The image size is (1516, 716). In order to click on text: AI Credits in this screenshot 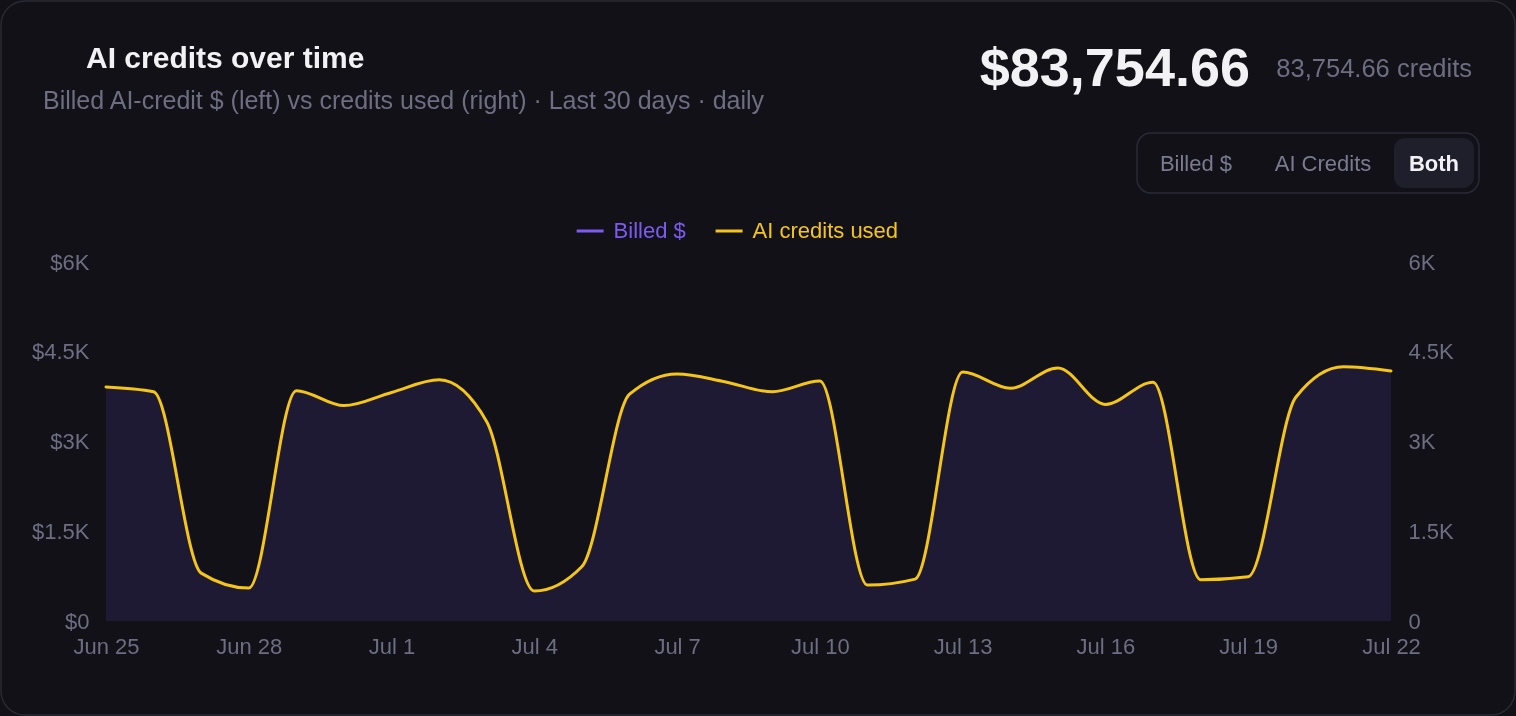, I will do `click(1323, 163)`.